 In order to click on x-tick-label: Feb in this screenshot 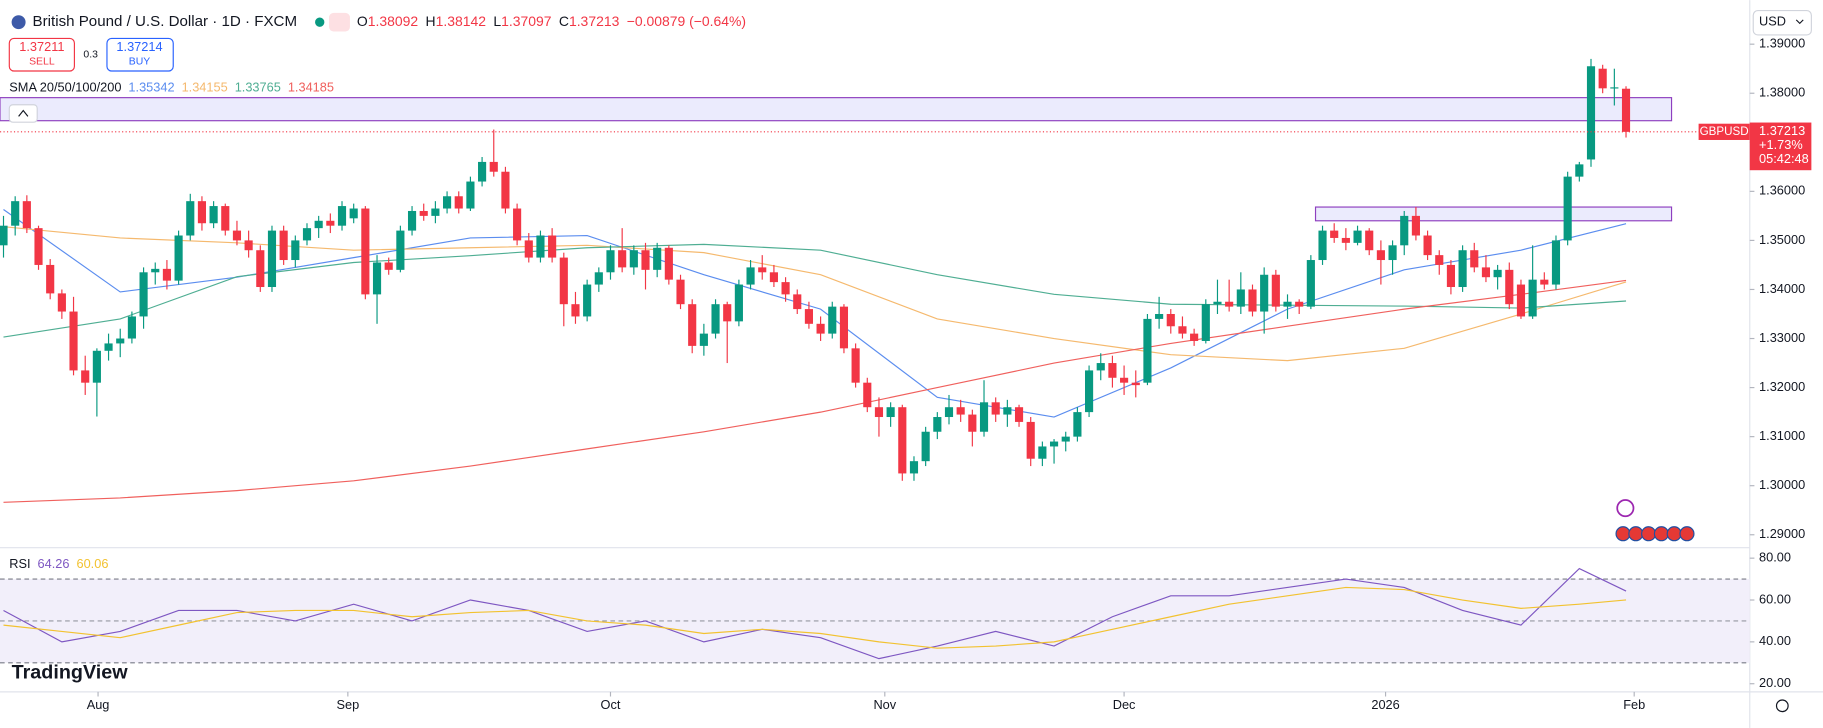, I will do `click(1634, 704)`.